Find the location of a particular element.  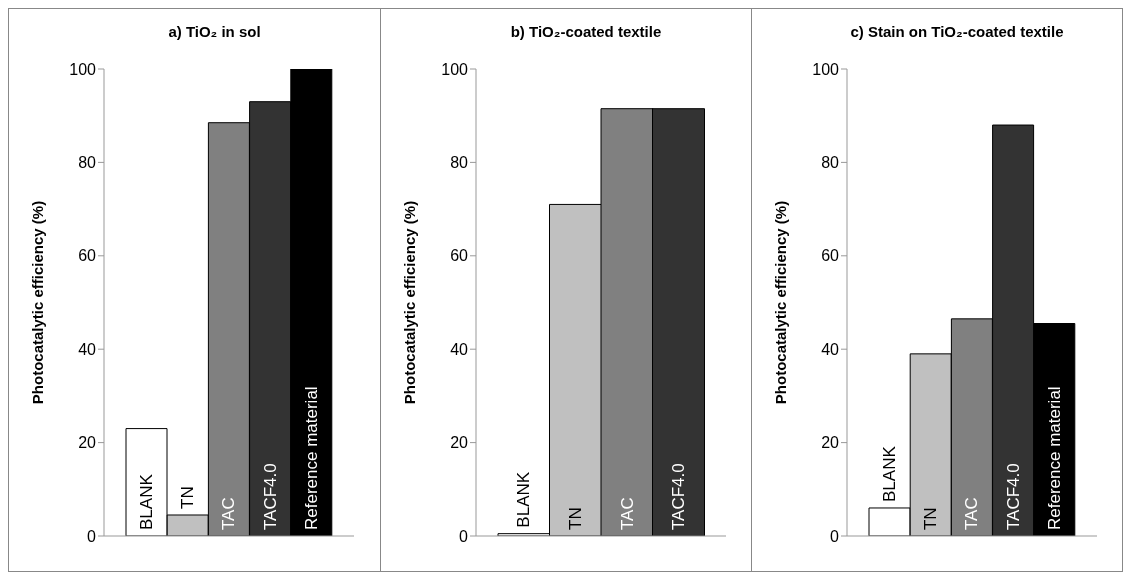

chart-title: b) TiO₂-coated textile is located at coordinates (586, 32).